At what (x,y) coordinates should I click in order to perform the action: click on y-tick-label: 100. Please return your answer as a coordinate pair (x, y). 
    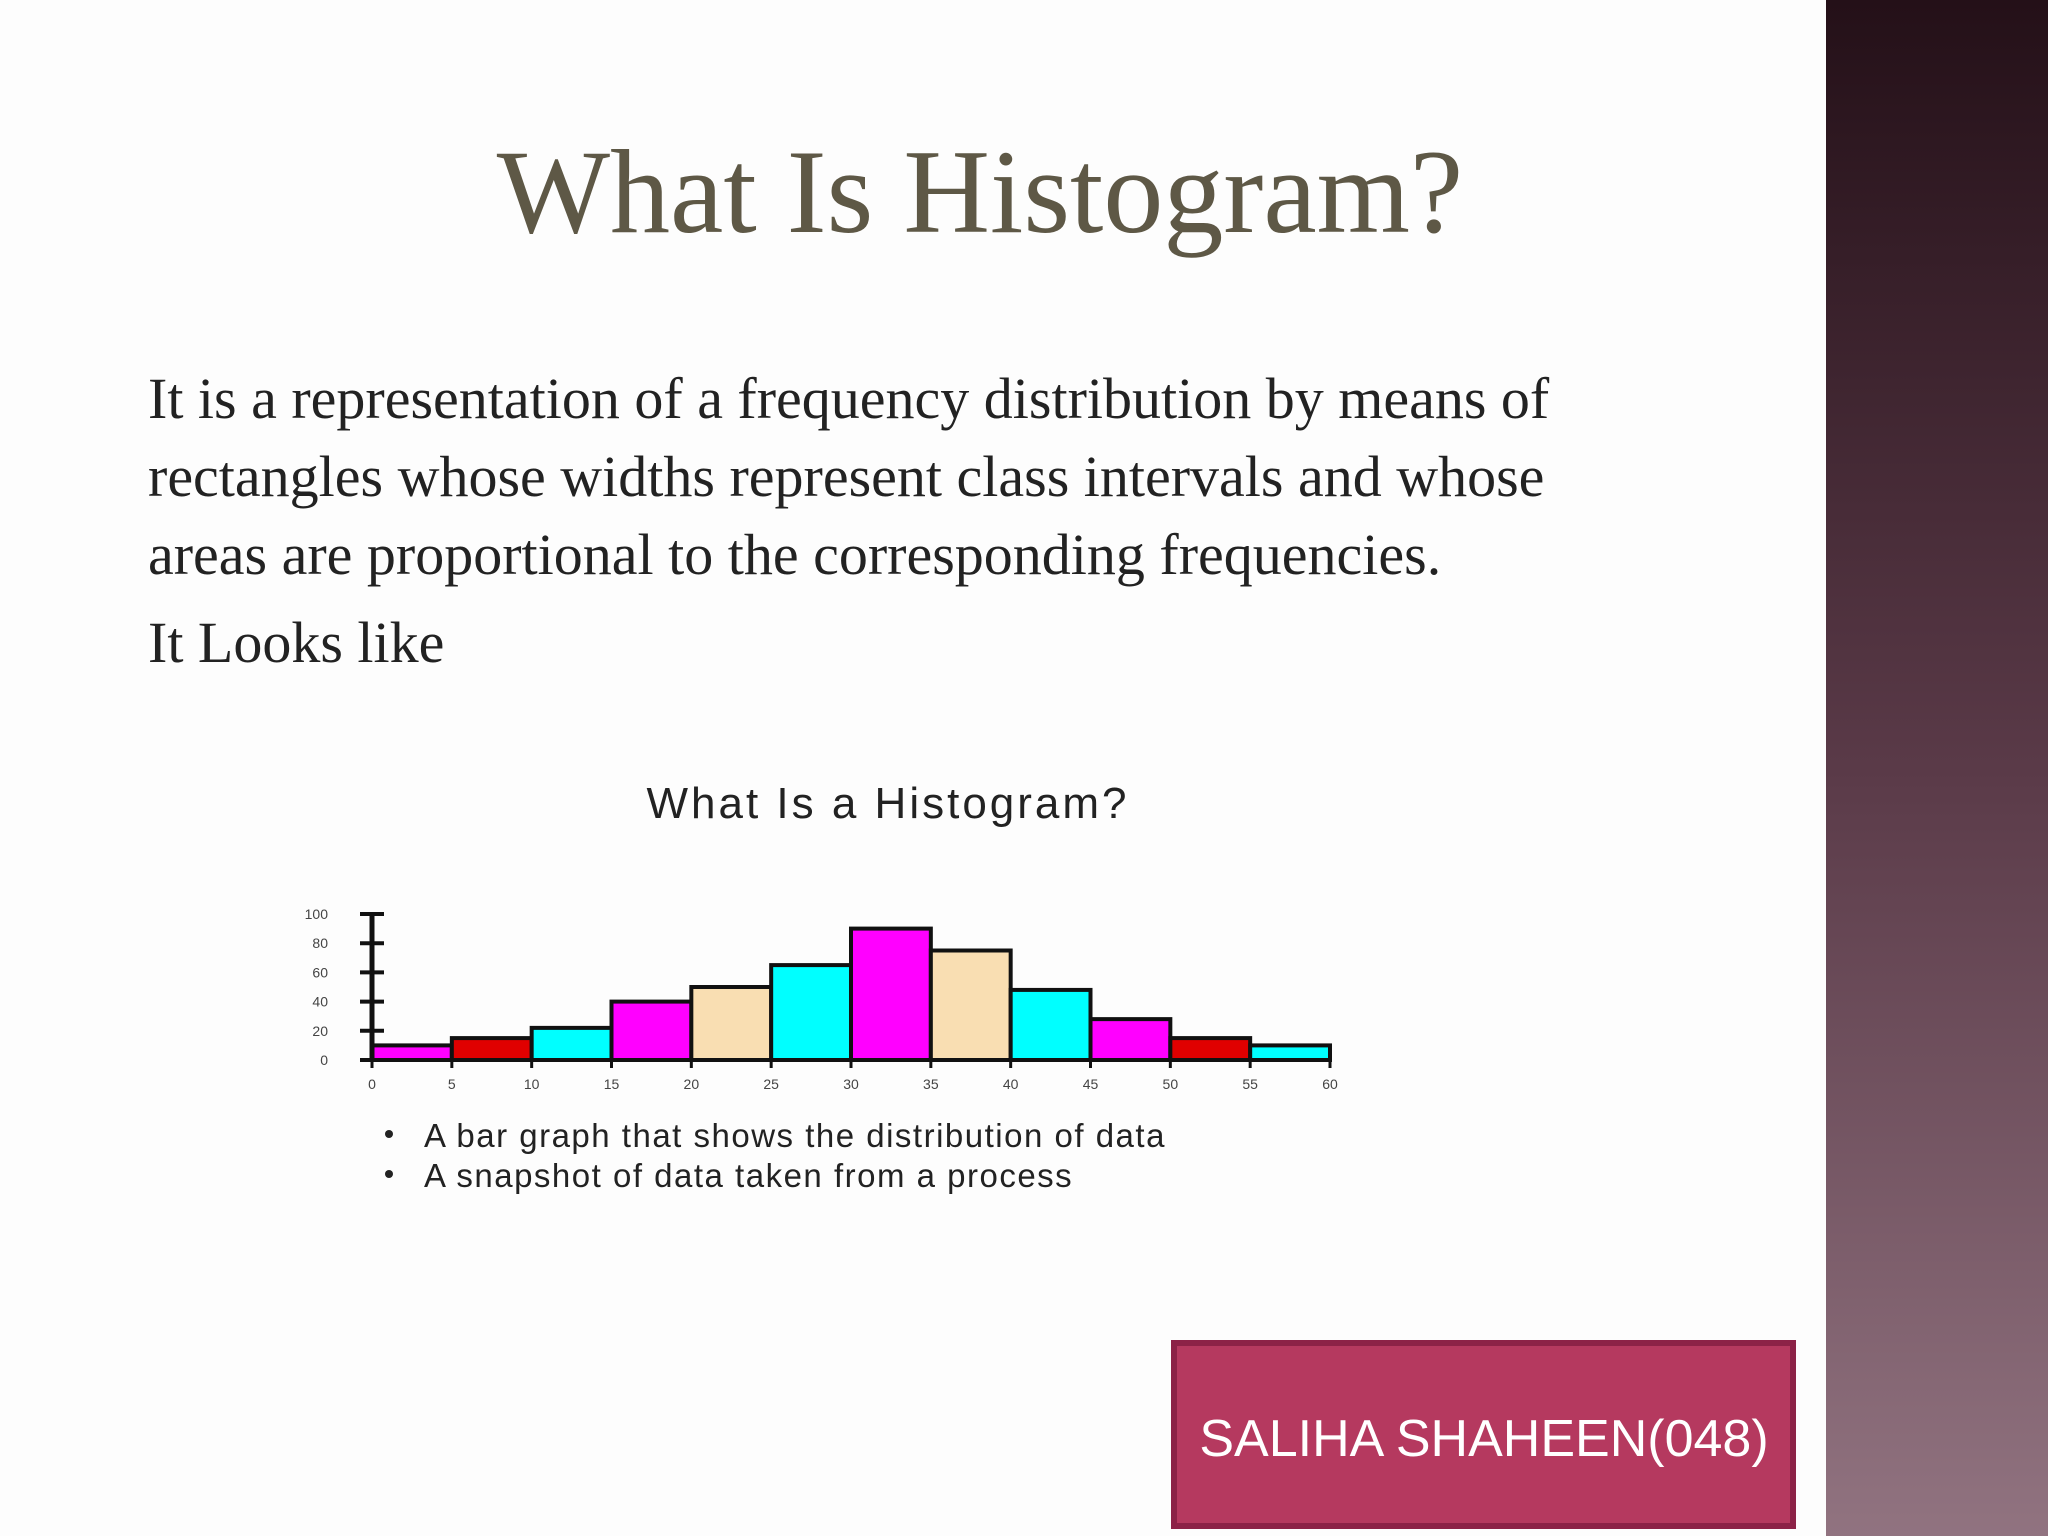
    Looking at the image, I should click on (317, 914).